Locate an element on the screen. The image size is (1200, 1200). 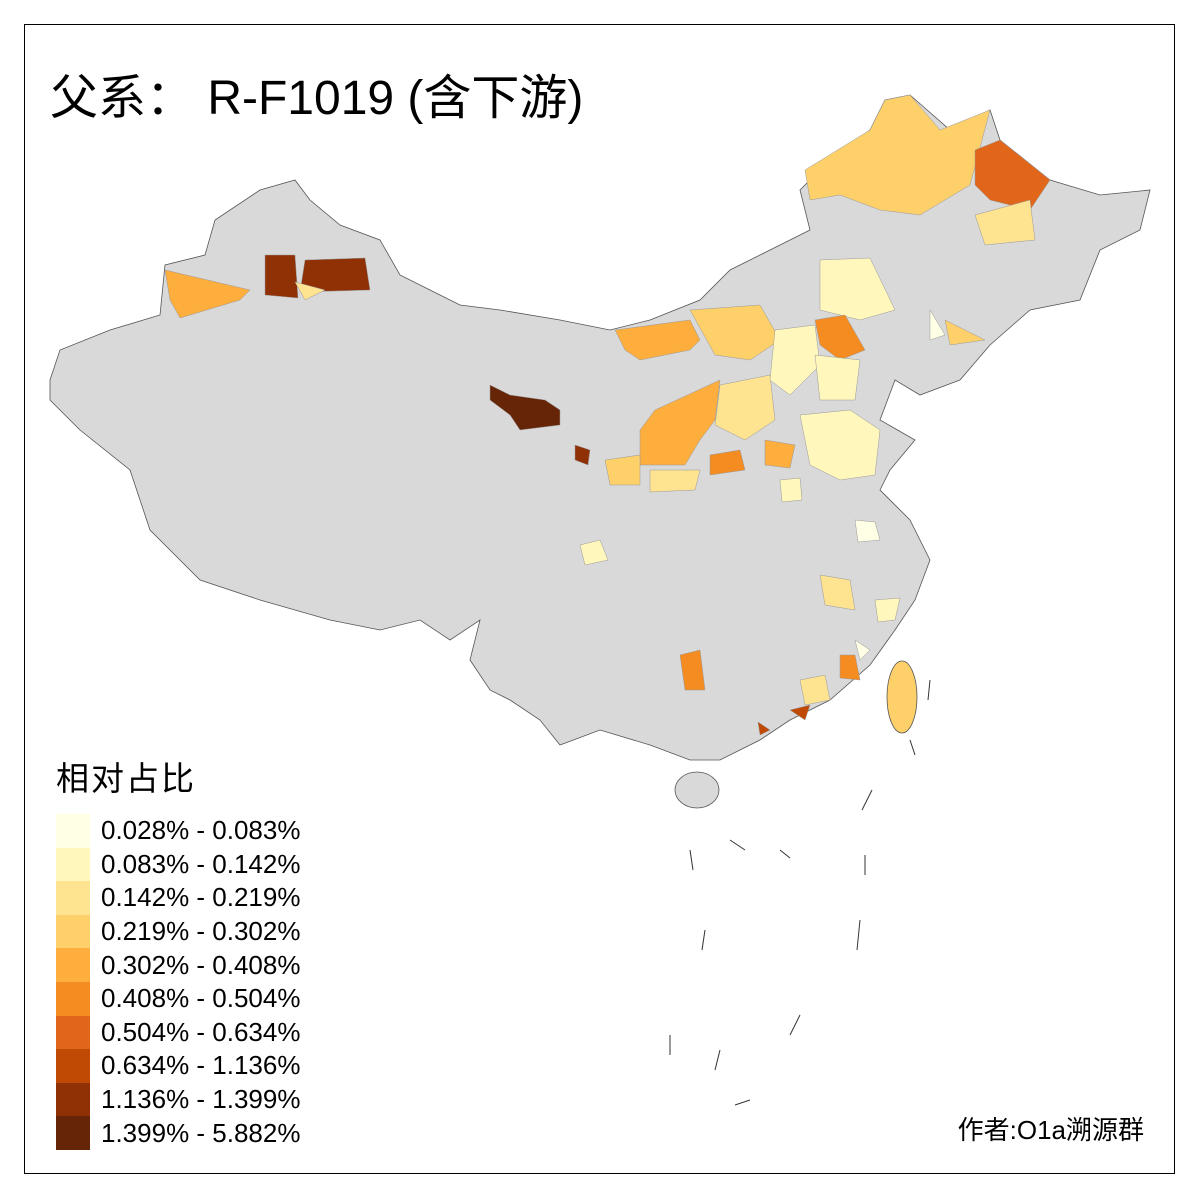
legend-label: 0.083% - 0.142% is located at coordinates (201, 863).